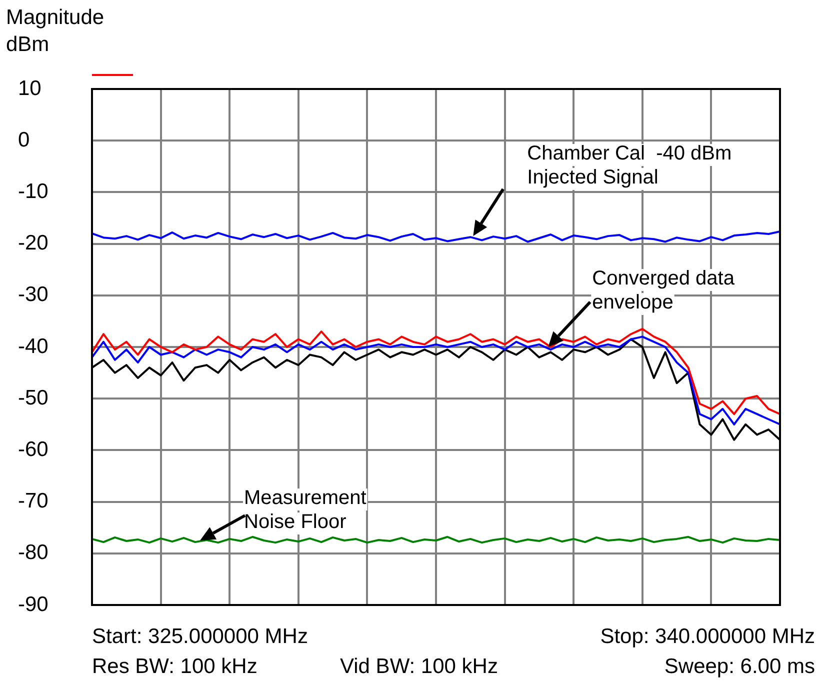 The height and width of the screenshot is (685, 820). What do you see at coordinates (33, 552) in the screenshot?
I see `y-tick-label: -80` at bounding box center [33, 552].